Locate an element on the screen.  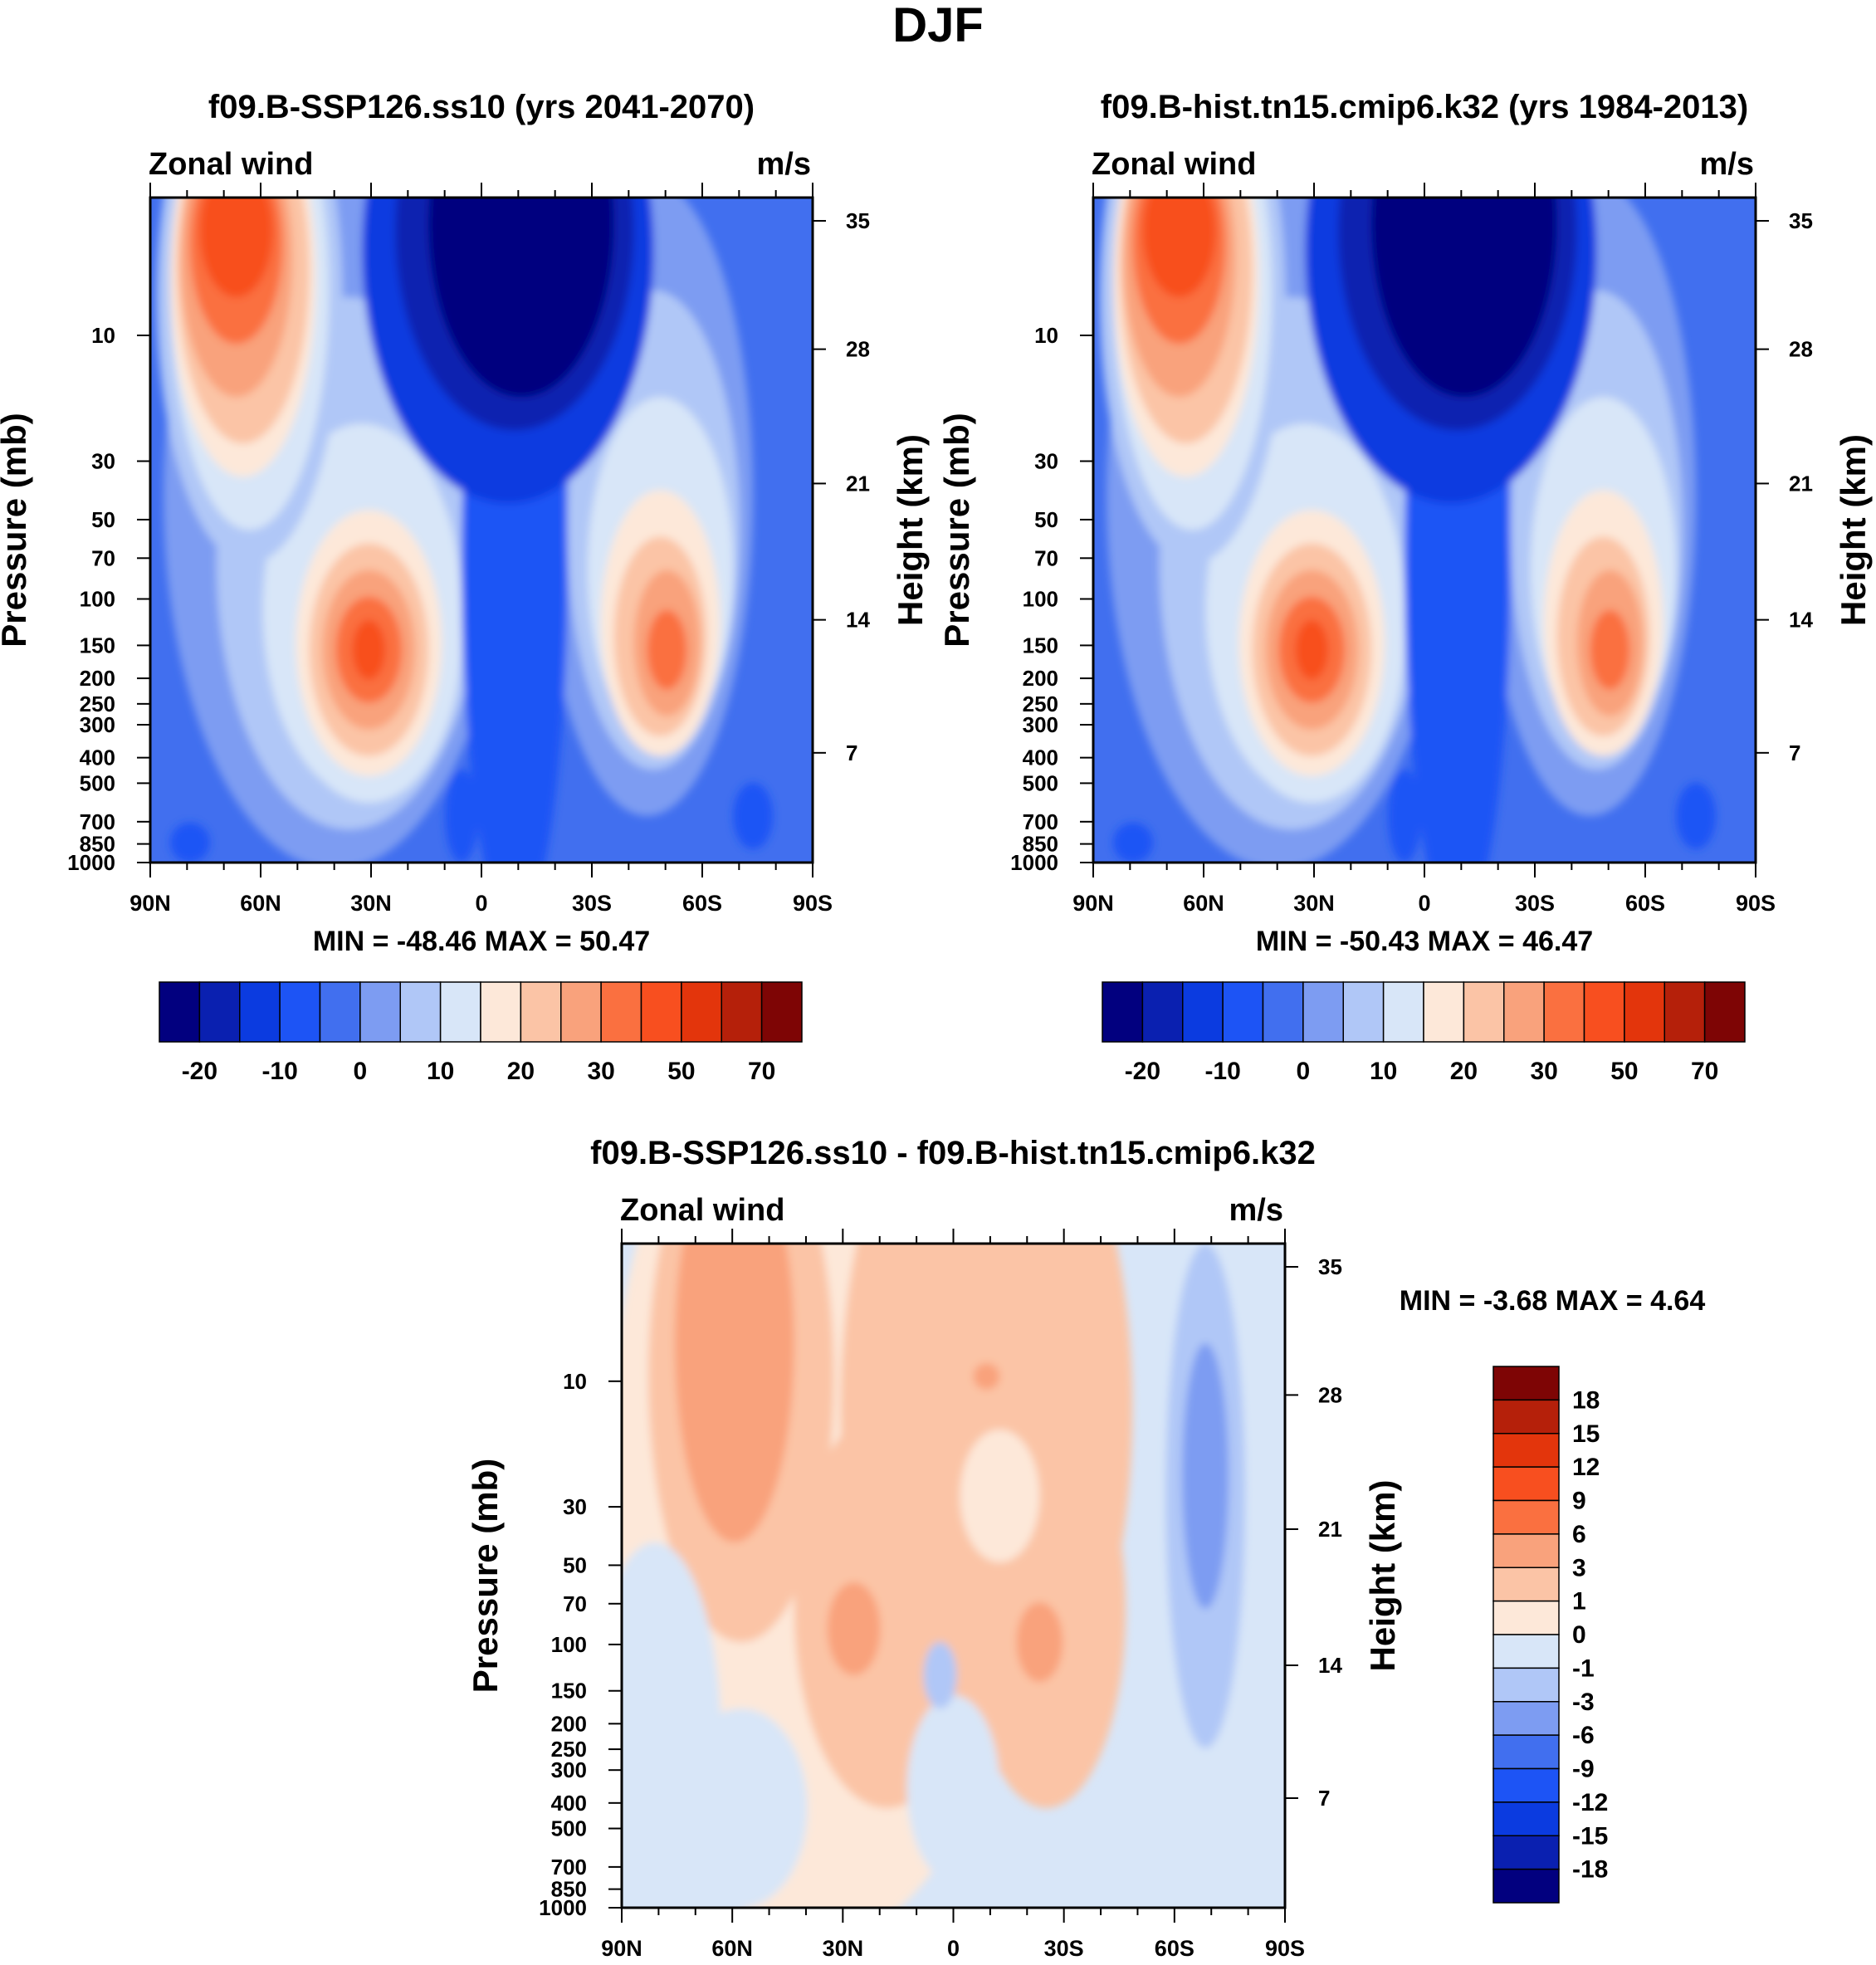
y-tick-label: 850 is located at coordinates (97, 844).